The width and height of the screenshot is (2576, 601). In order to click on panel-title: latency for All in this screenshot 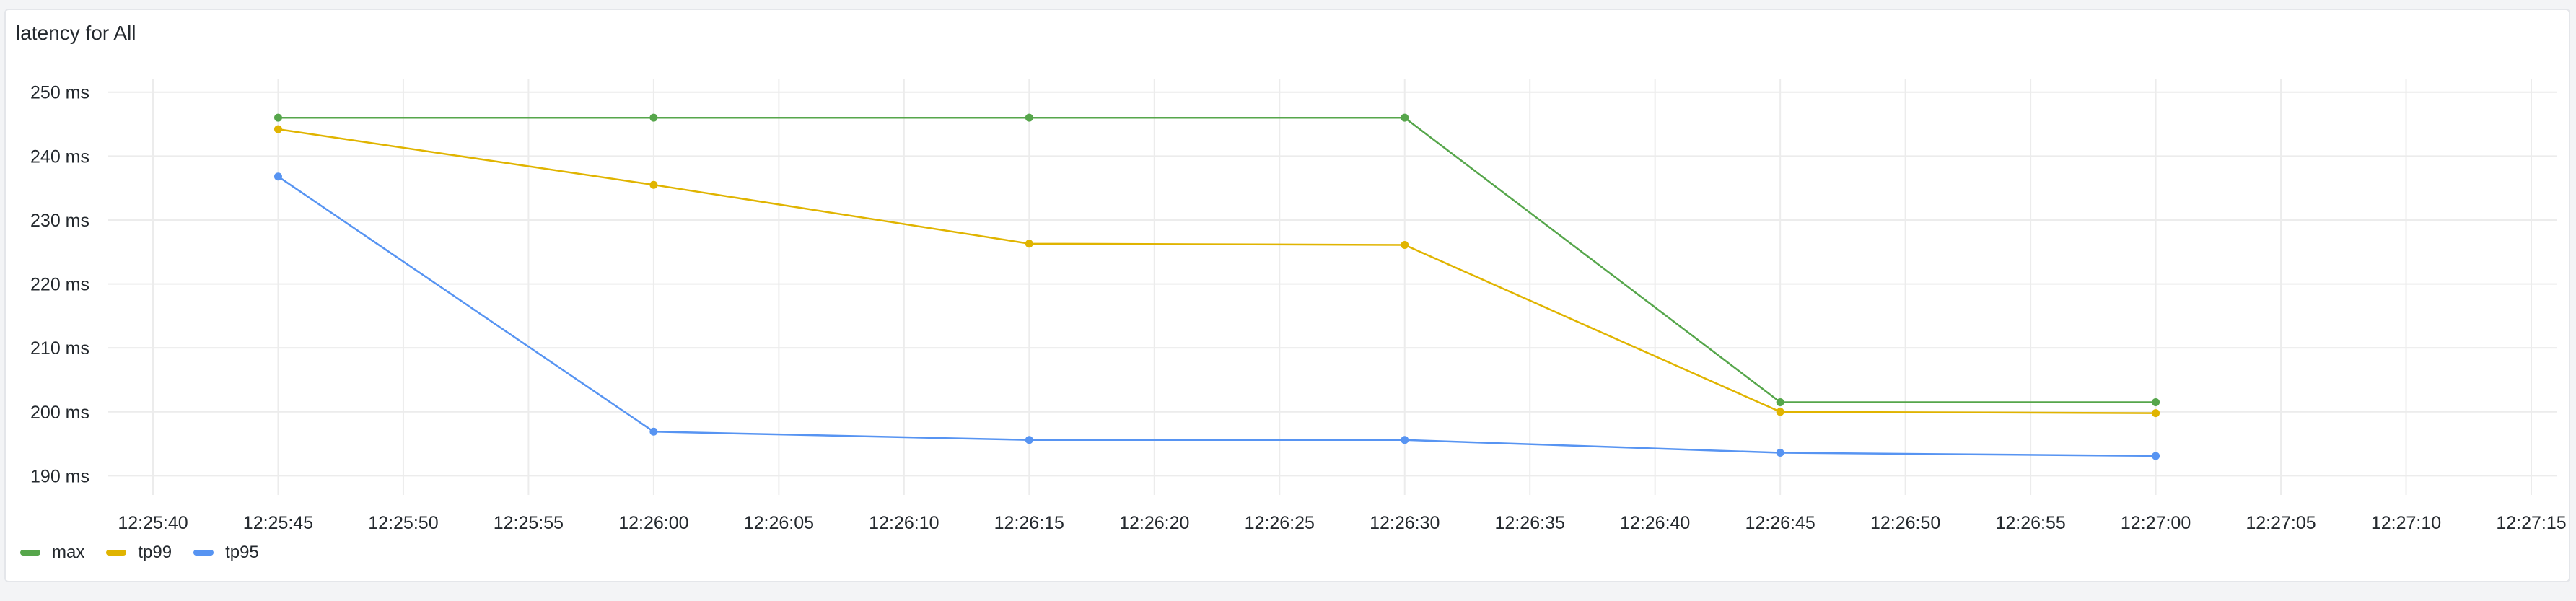, I will do `click(76, 33)`.